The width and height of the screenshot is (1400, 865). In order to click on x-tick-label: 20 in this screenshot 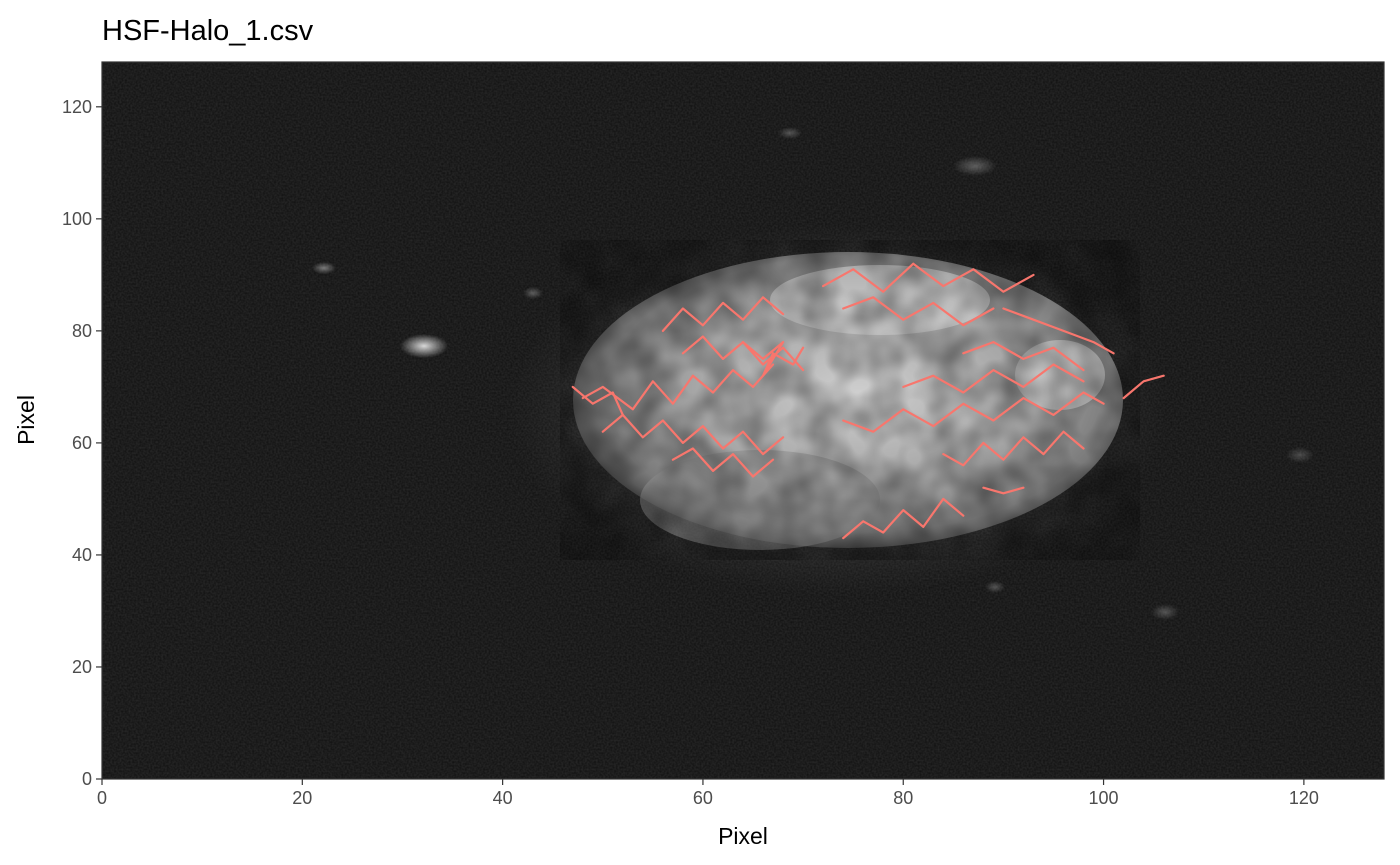, I will do `click(302, 798)`.